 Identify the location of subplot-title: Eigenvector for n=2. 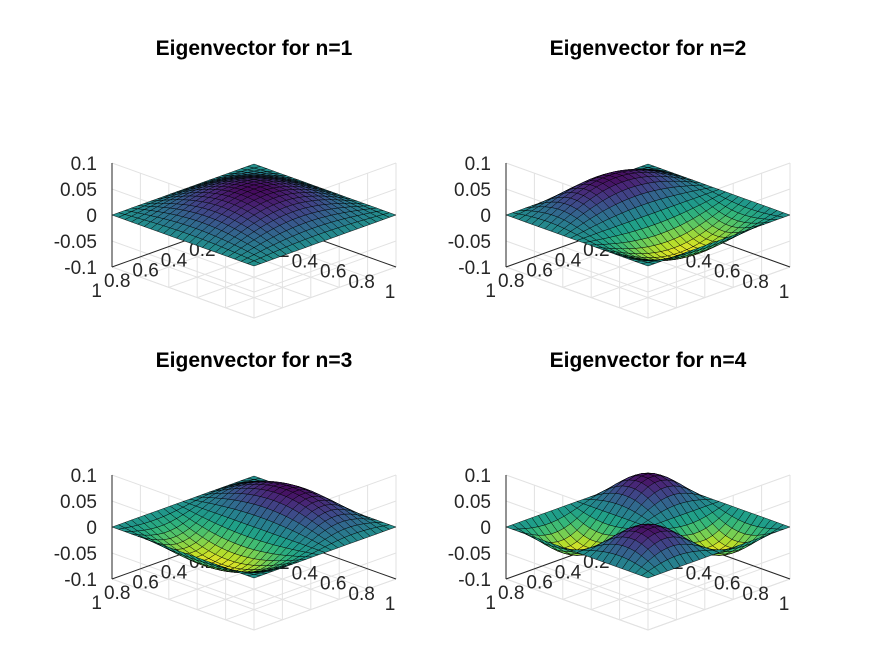
(648, 48).